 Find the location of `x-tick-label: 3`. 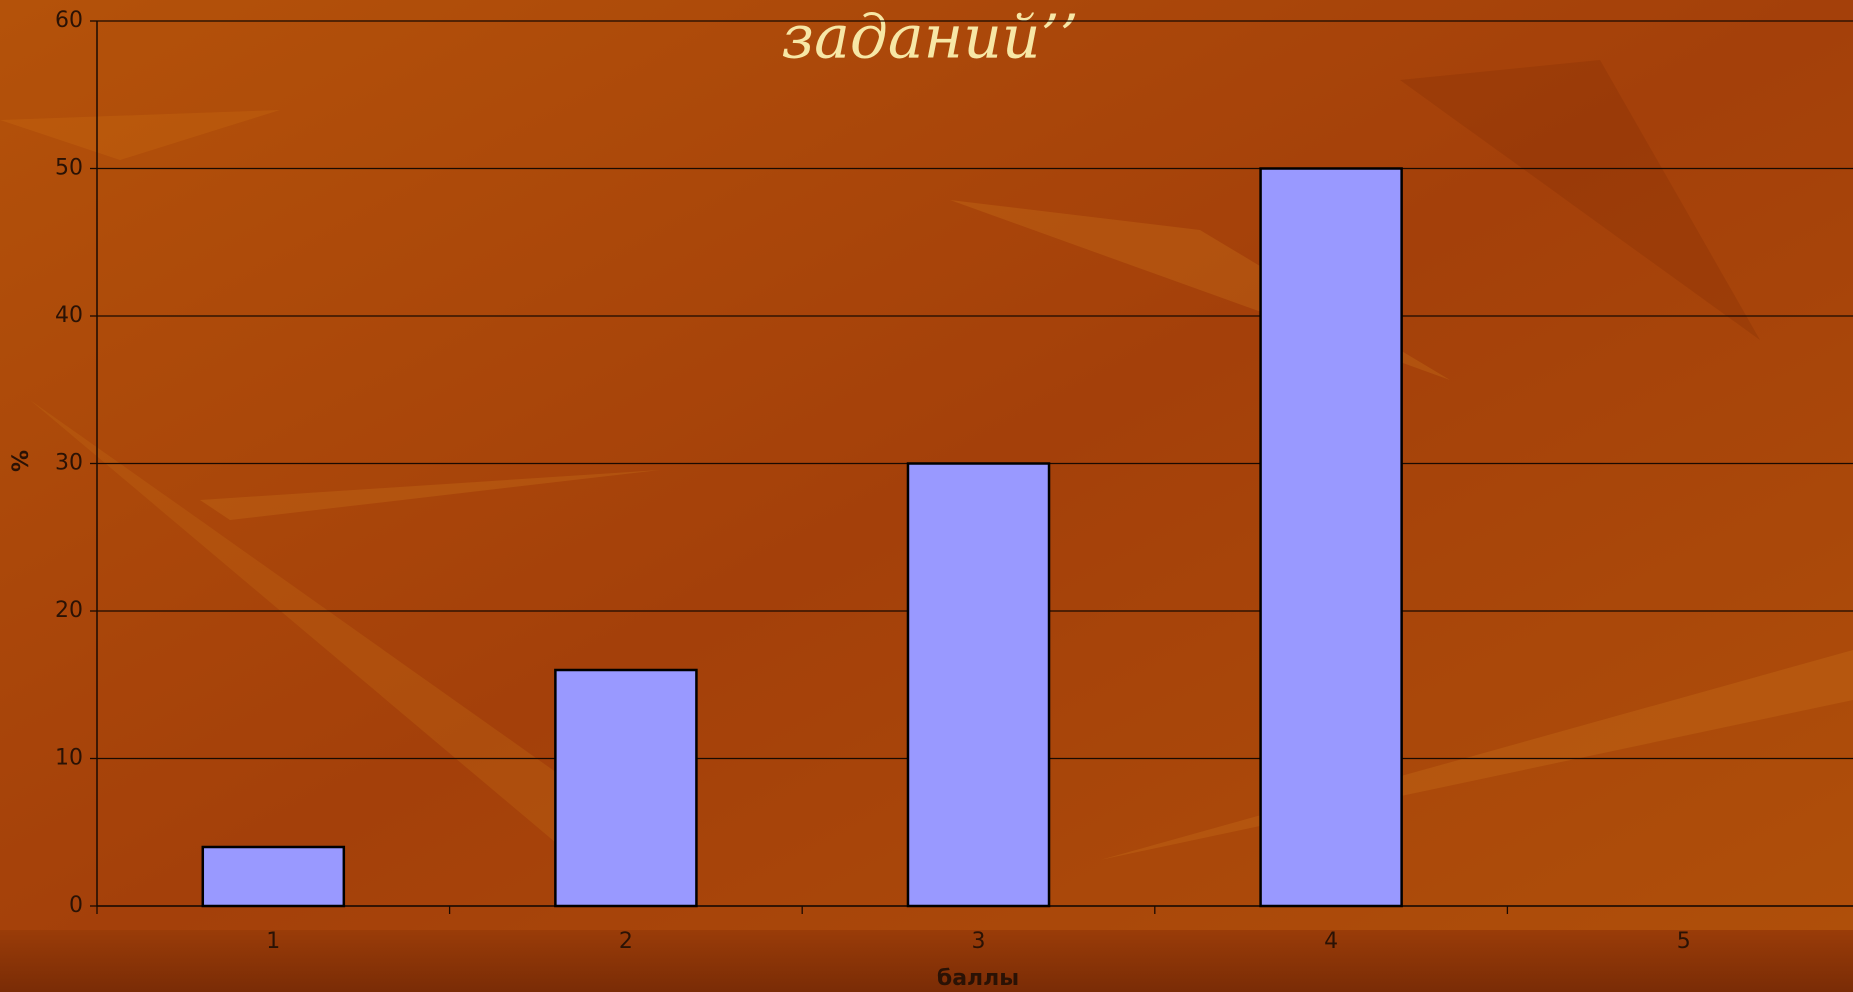

x-tick-label: 3 is located at coordinates (979, 941).